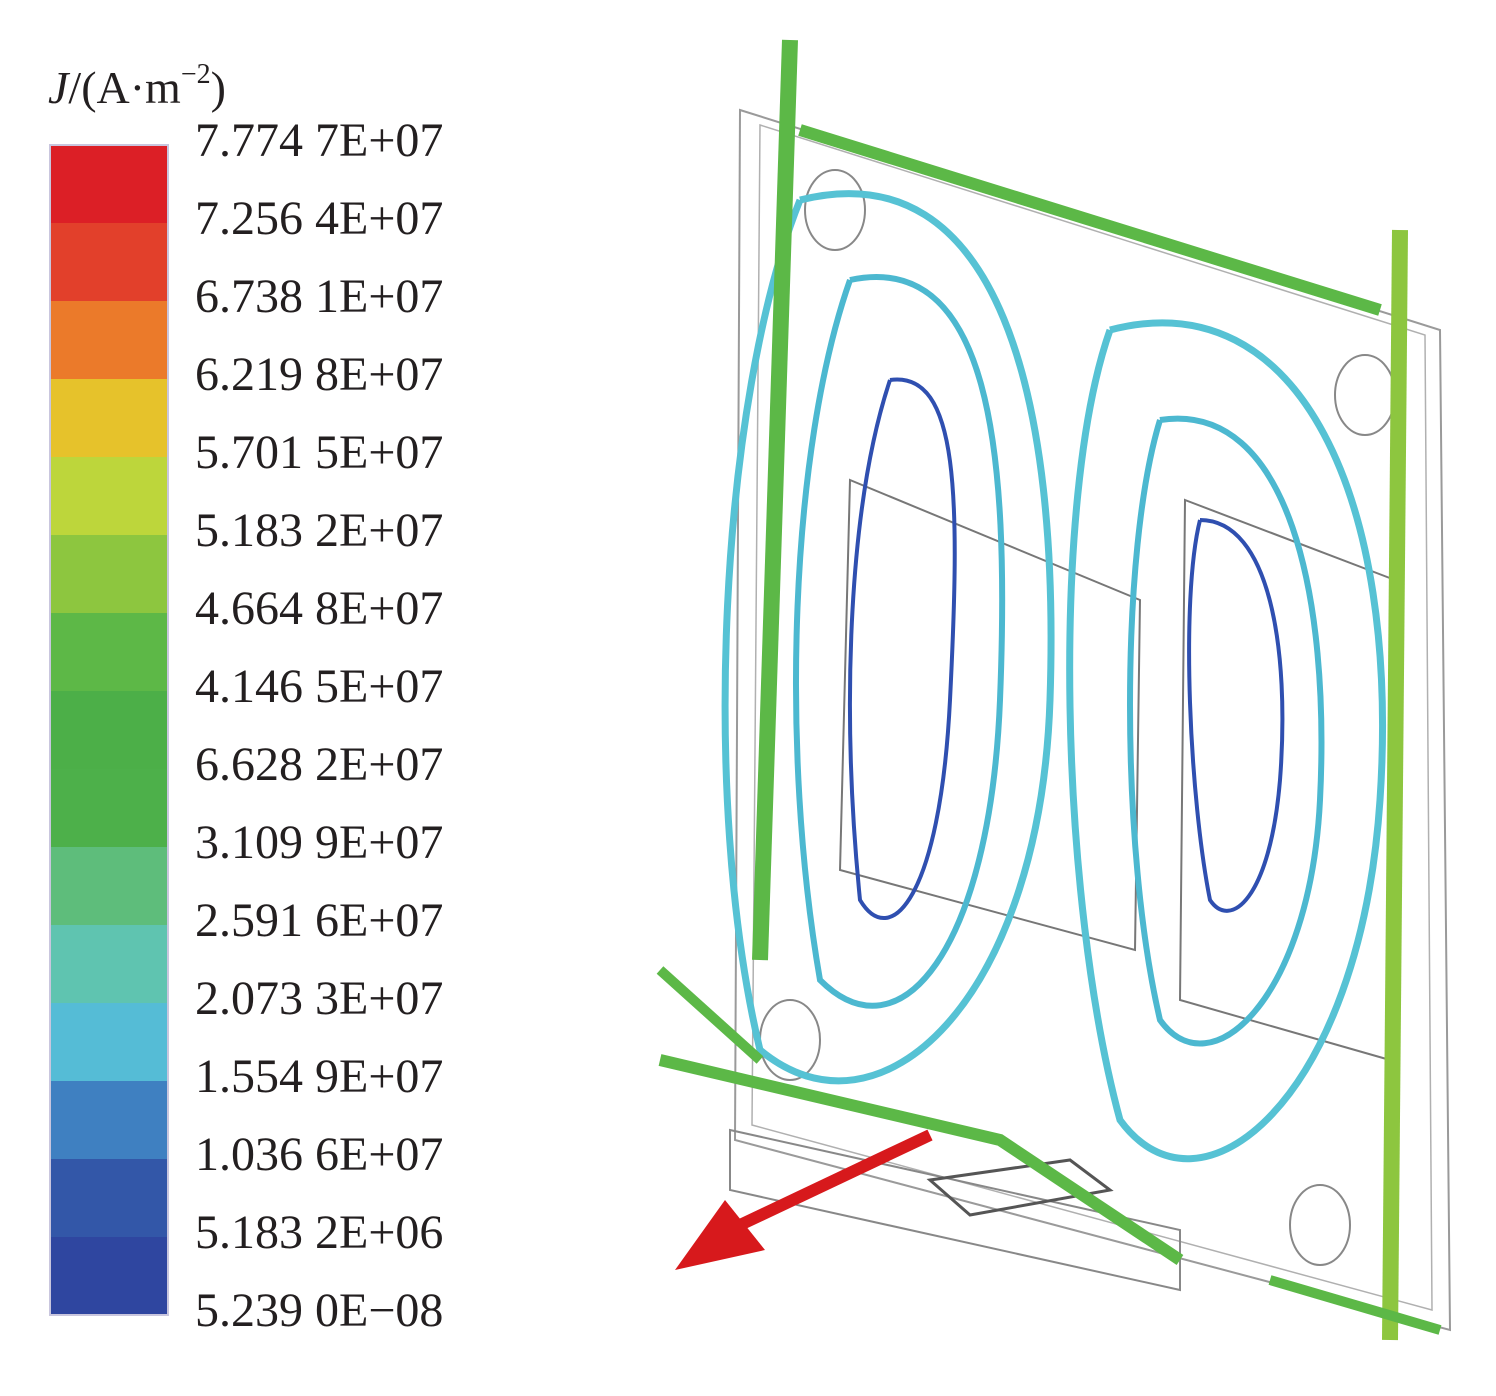  Describe the element at coordinates (319, 452) in the screenshot. I see `colorbar-label: 5.701 5E+07` at that location.